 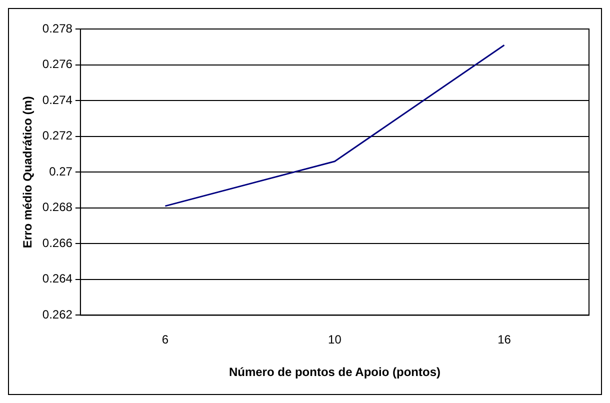 I want to click on y-tick-label: 0.274, so click(x=57, y=99).